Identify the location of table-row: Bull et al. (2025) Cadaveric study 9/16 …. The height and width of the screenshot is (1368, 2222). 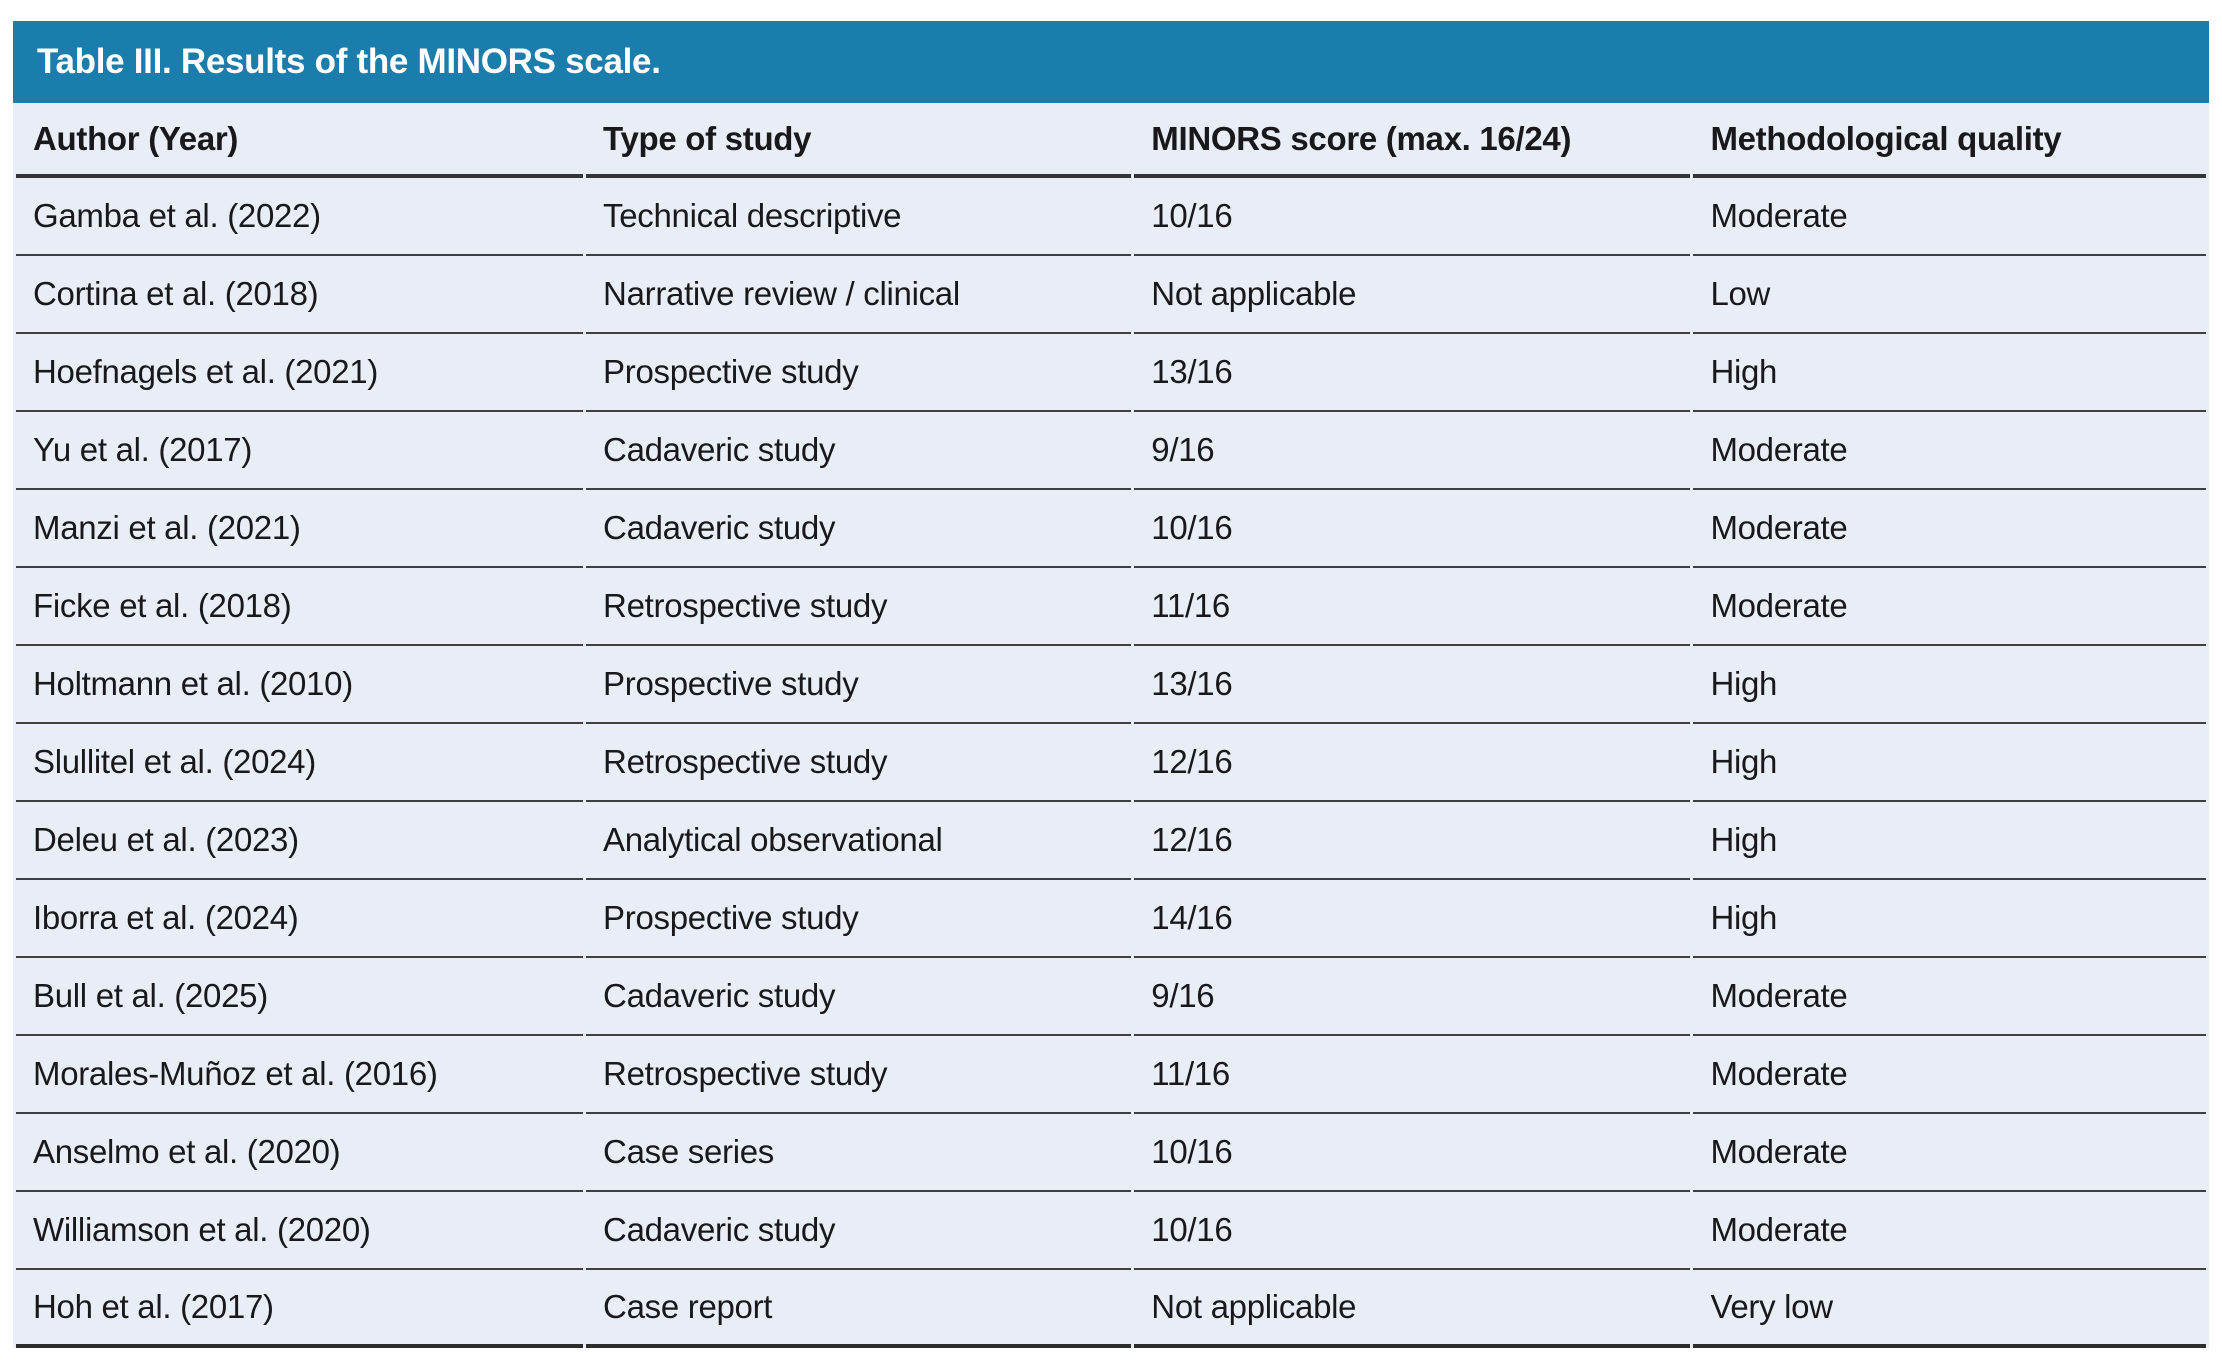
(1111, 997).